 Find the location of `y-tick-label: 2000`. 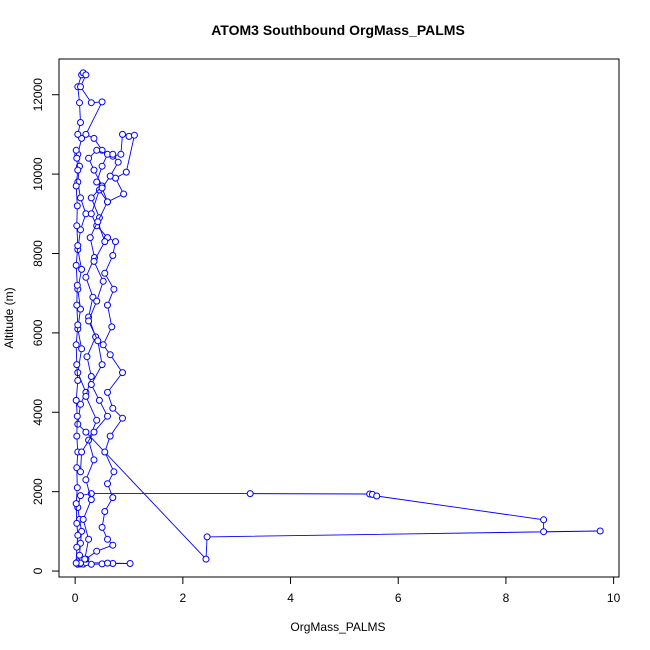

y-tick-label: 2000 is located at coordinates (38, 491).